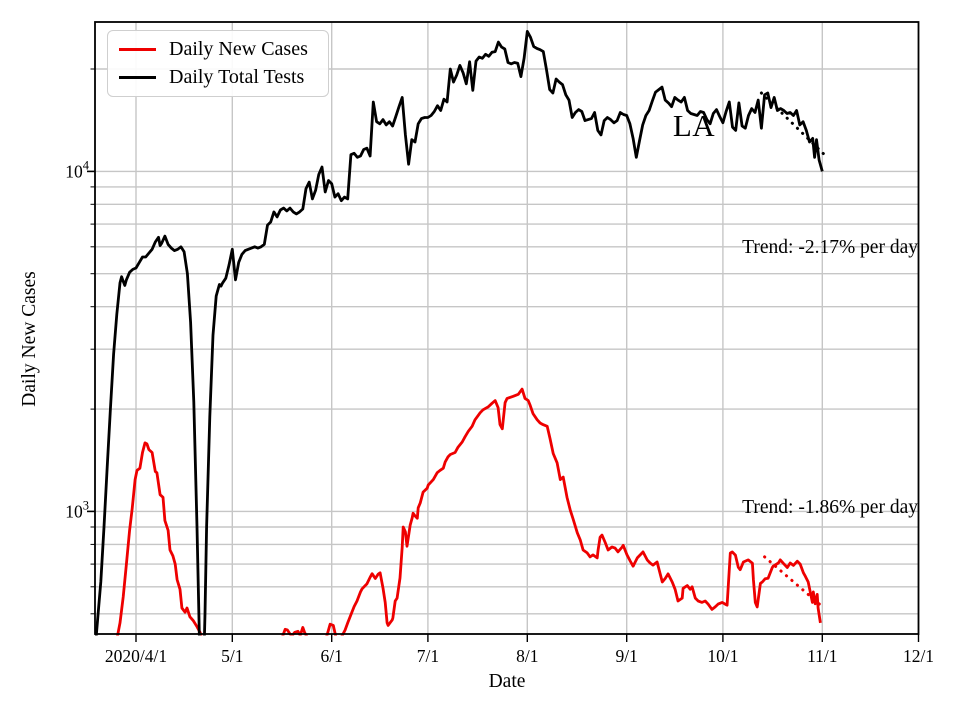  What do you see at coordinates (238, 49) in the screenshot?
I see `legend-label: Daily New Cases` at bounding box center [238, 49].